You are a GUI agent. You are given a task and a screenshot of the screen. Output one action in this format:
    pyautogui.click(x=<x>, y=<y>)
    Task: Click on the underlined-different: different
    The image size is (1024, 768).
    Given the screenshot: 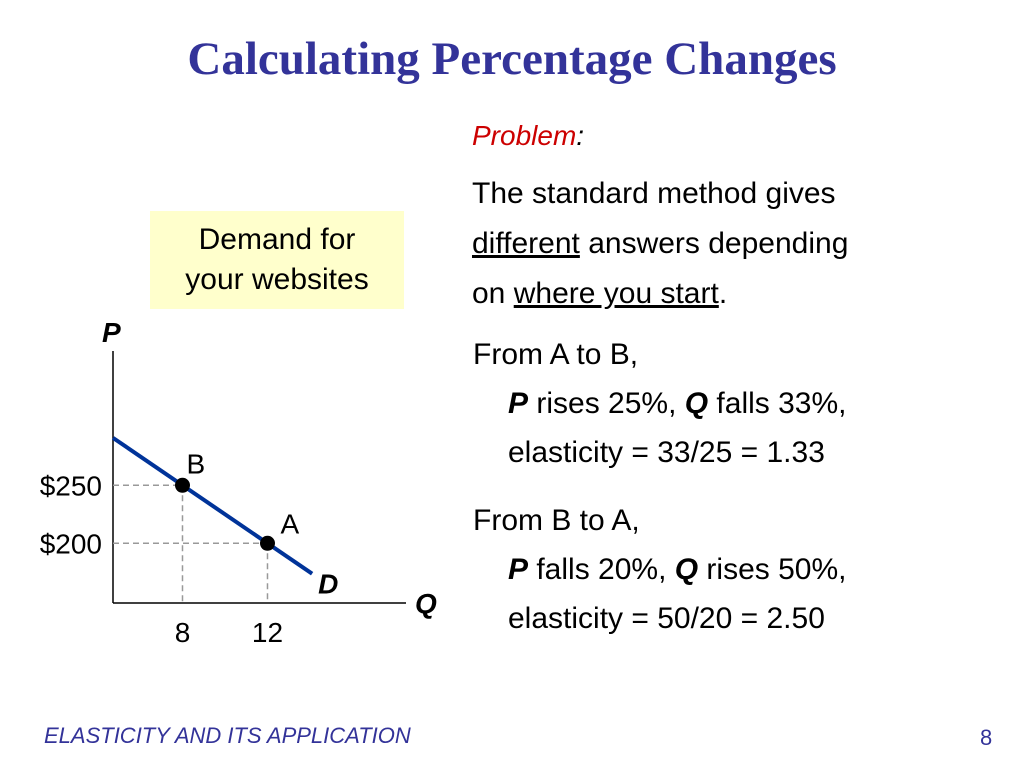 What is the action you would take?
    pyautogui.click(x=526, y=243)
    